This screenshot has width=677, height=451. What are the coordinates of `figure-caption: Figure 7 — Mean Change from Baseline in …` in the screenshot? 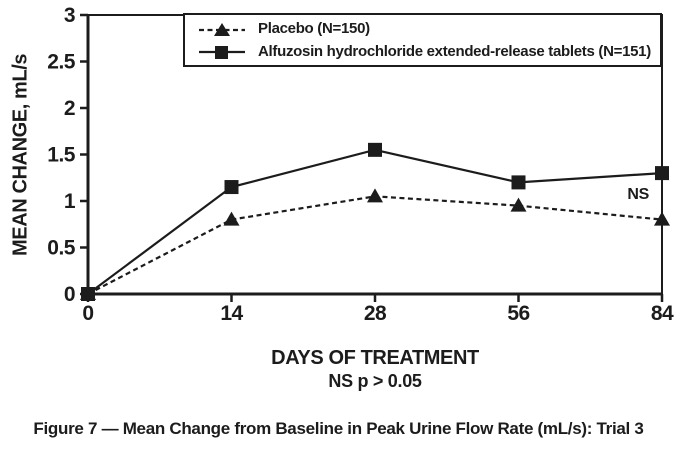 It's located at (338, 428).